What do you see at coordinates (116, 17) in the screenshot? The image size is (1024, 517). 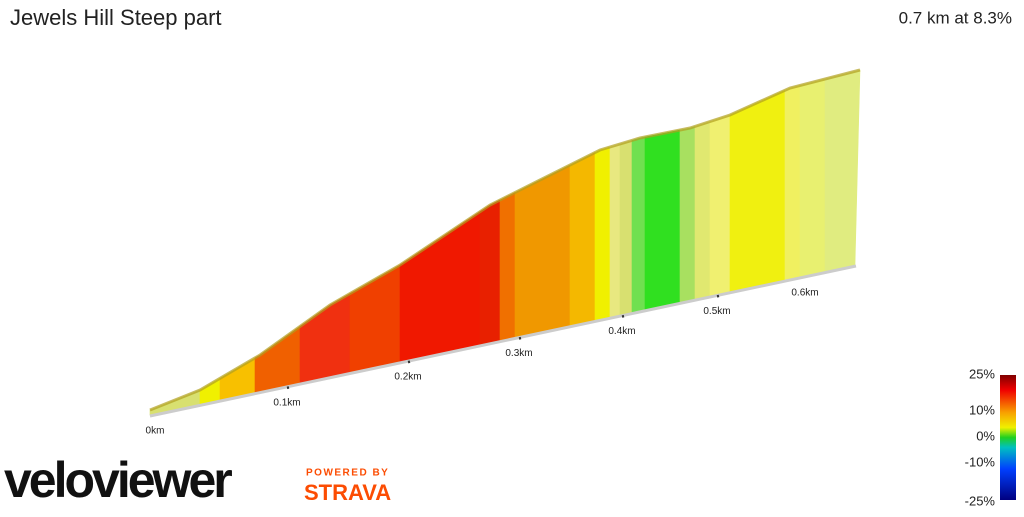 I see `title: Jewels Hill Steep part` at bounding box center [116, 17].